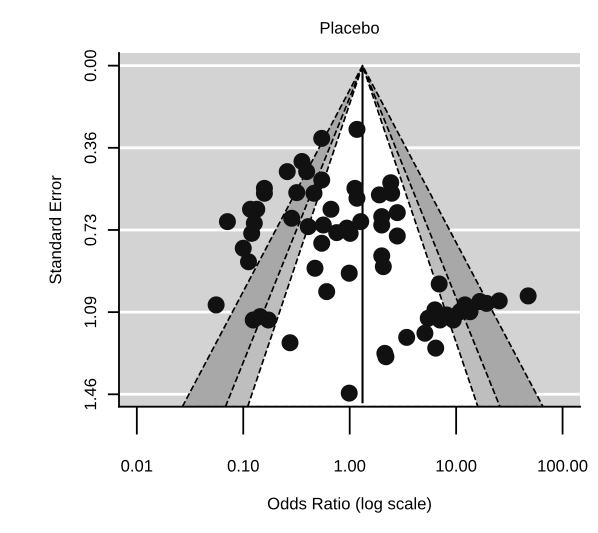 This screenshot has height=533, width=598. Describe the element at coordinates (349, 28) in the screenshot. I see `chart-title: Placebo` at that location.